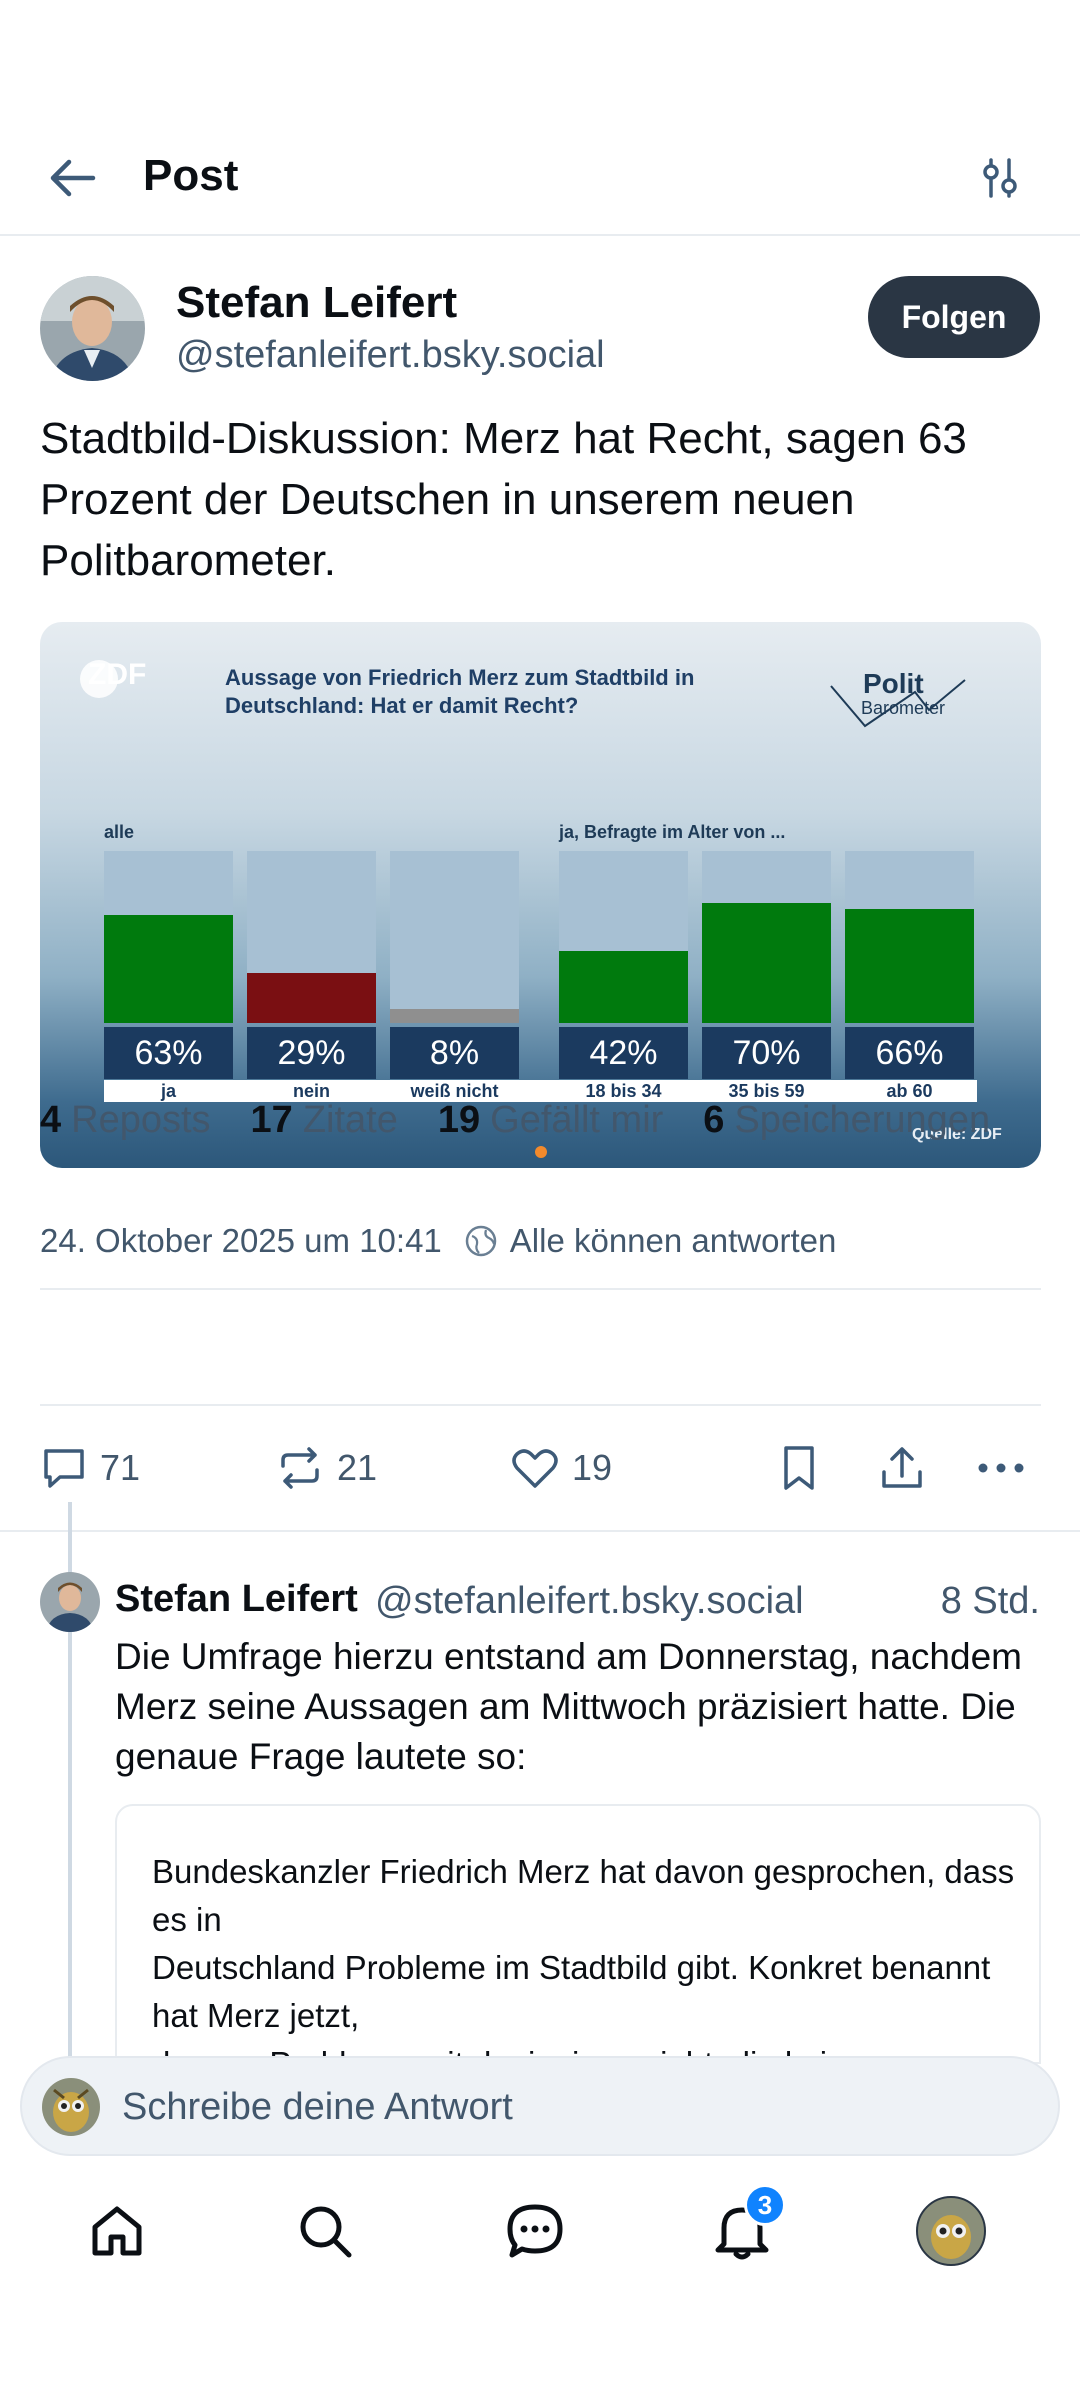 The image size is (1080, 2400). I want to click on chart-source: Quelle: ZDF, so click(957, 1134).